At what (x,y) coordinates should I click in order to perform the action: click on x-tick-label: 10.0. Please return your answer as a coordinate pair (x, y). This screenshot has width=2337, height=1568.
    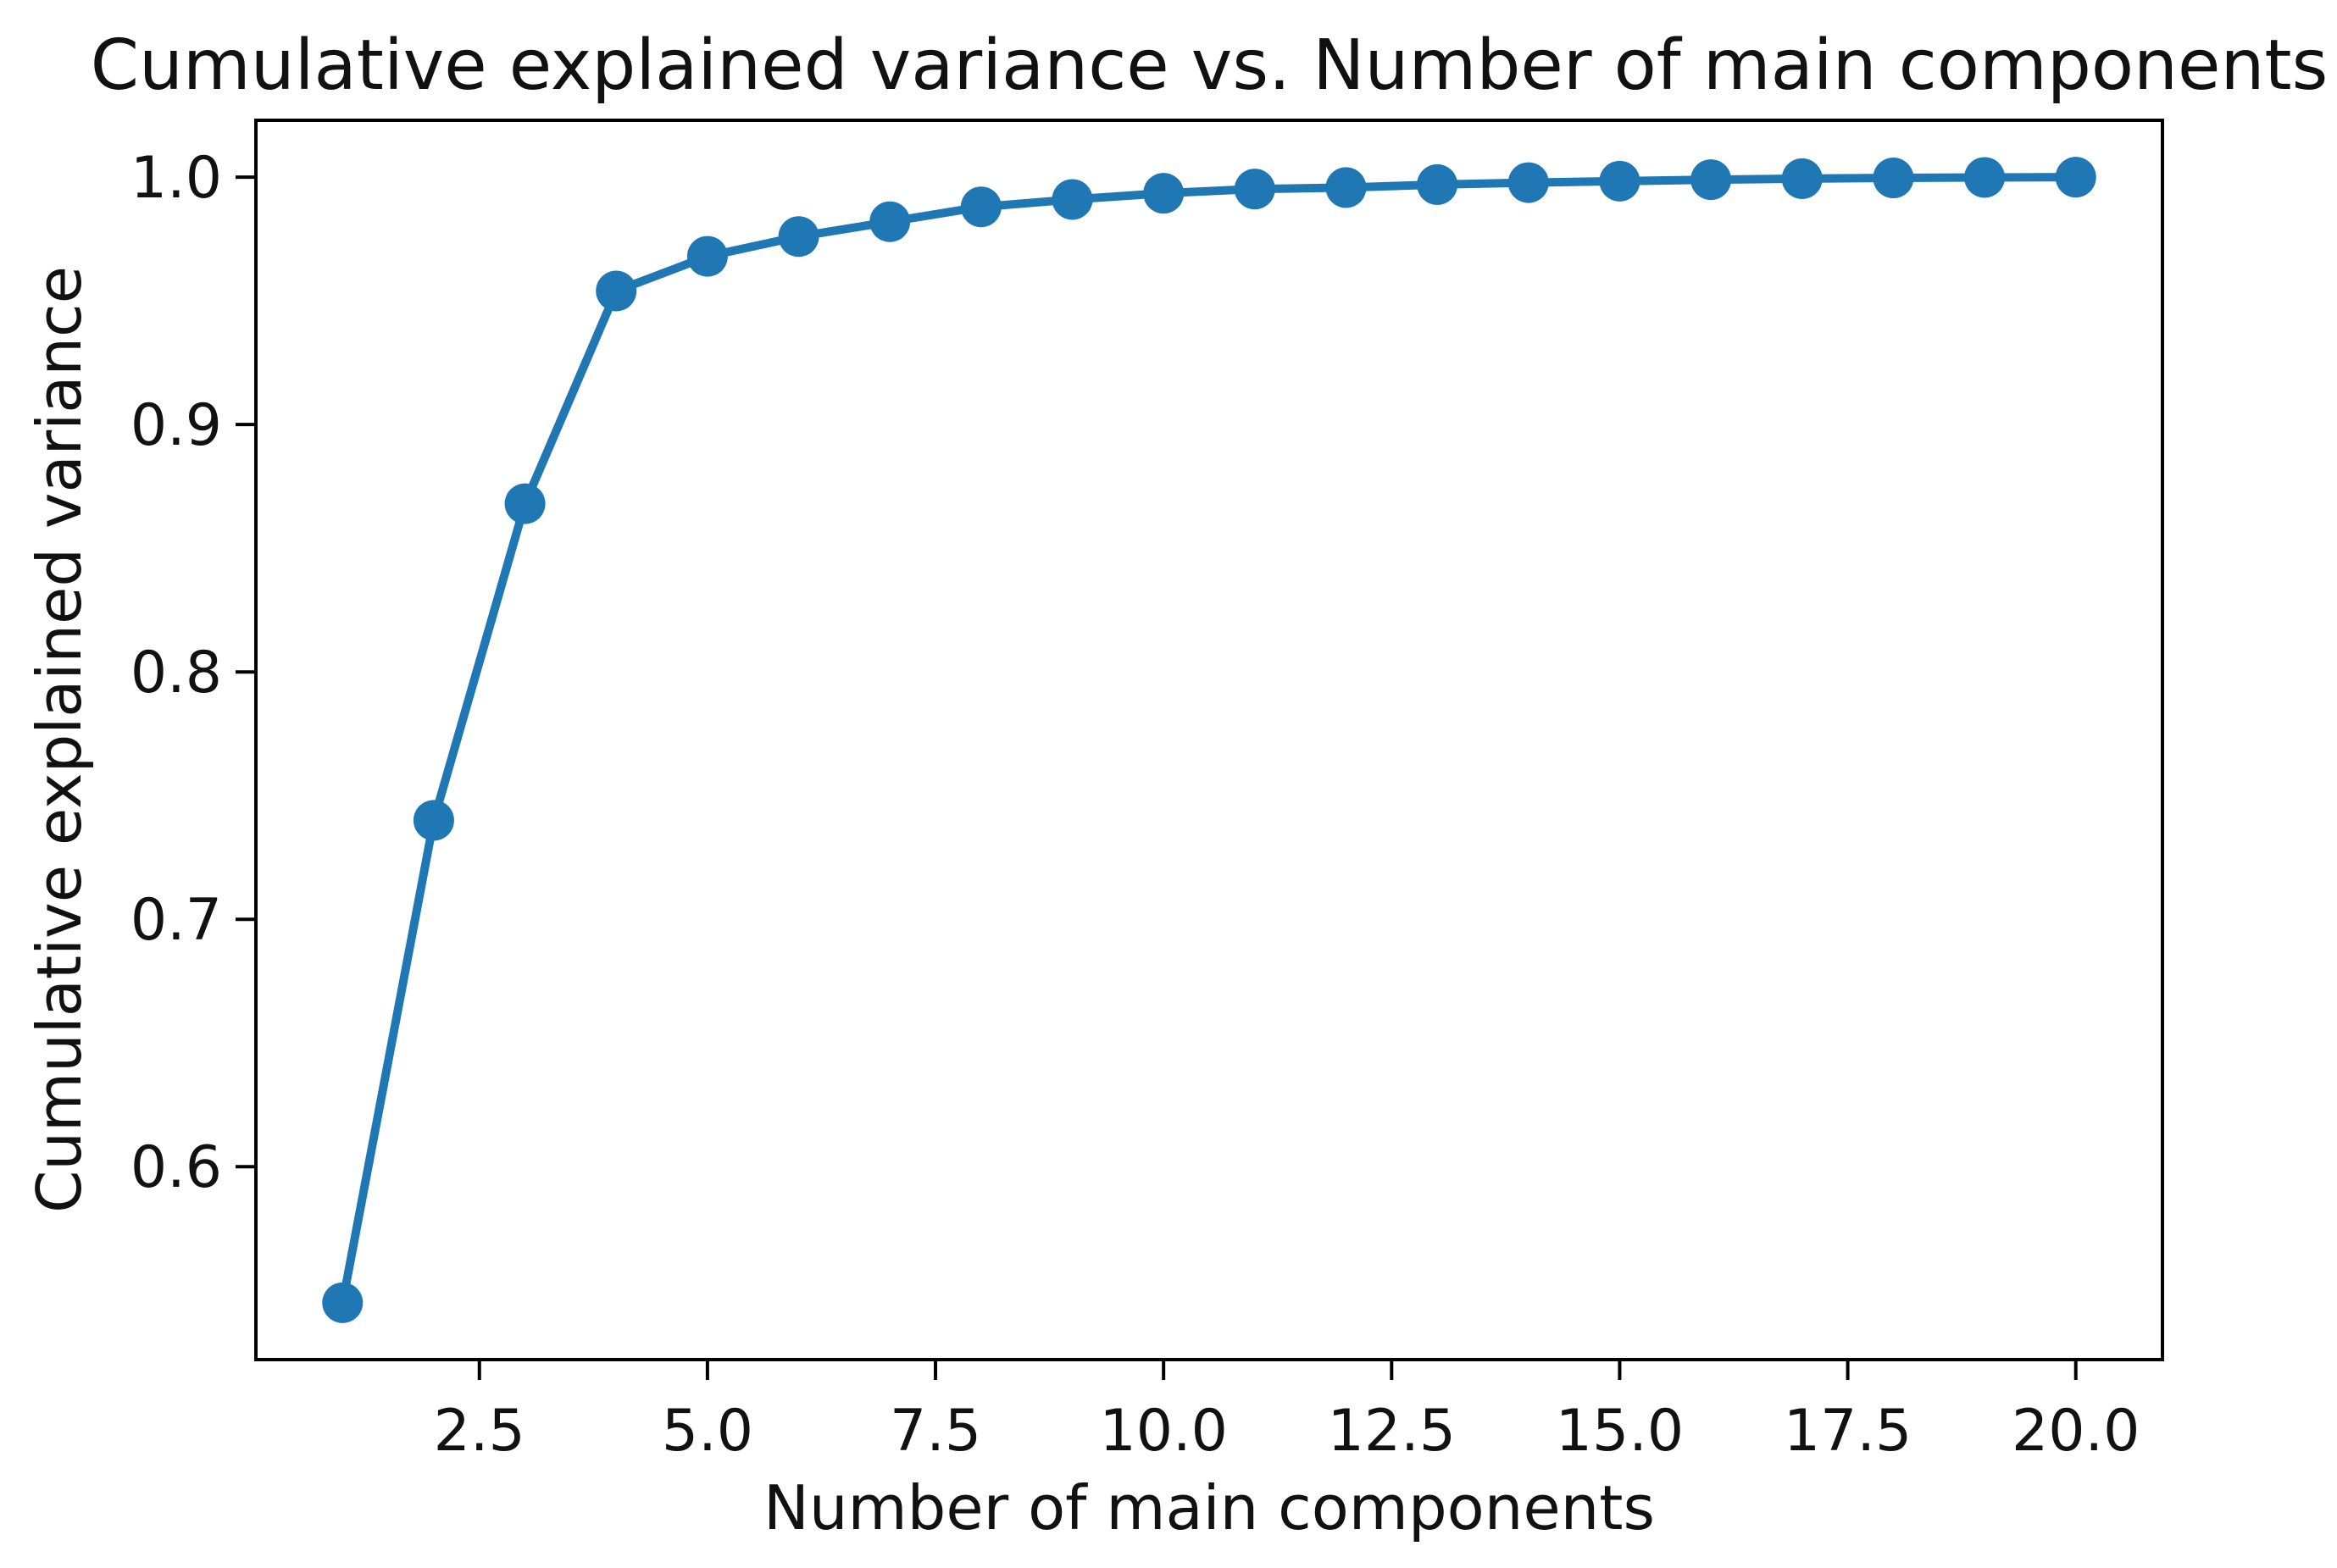
    Looking at the image, I should click on (1163, 1431).